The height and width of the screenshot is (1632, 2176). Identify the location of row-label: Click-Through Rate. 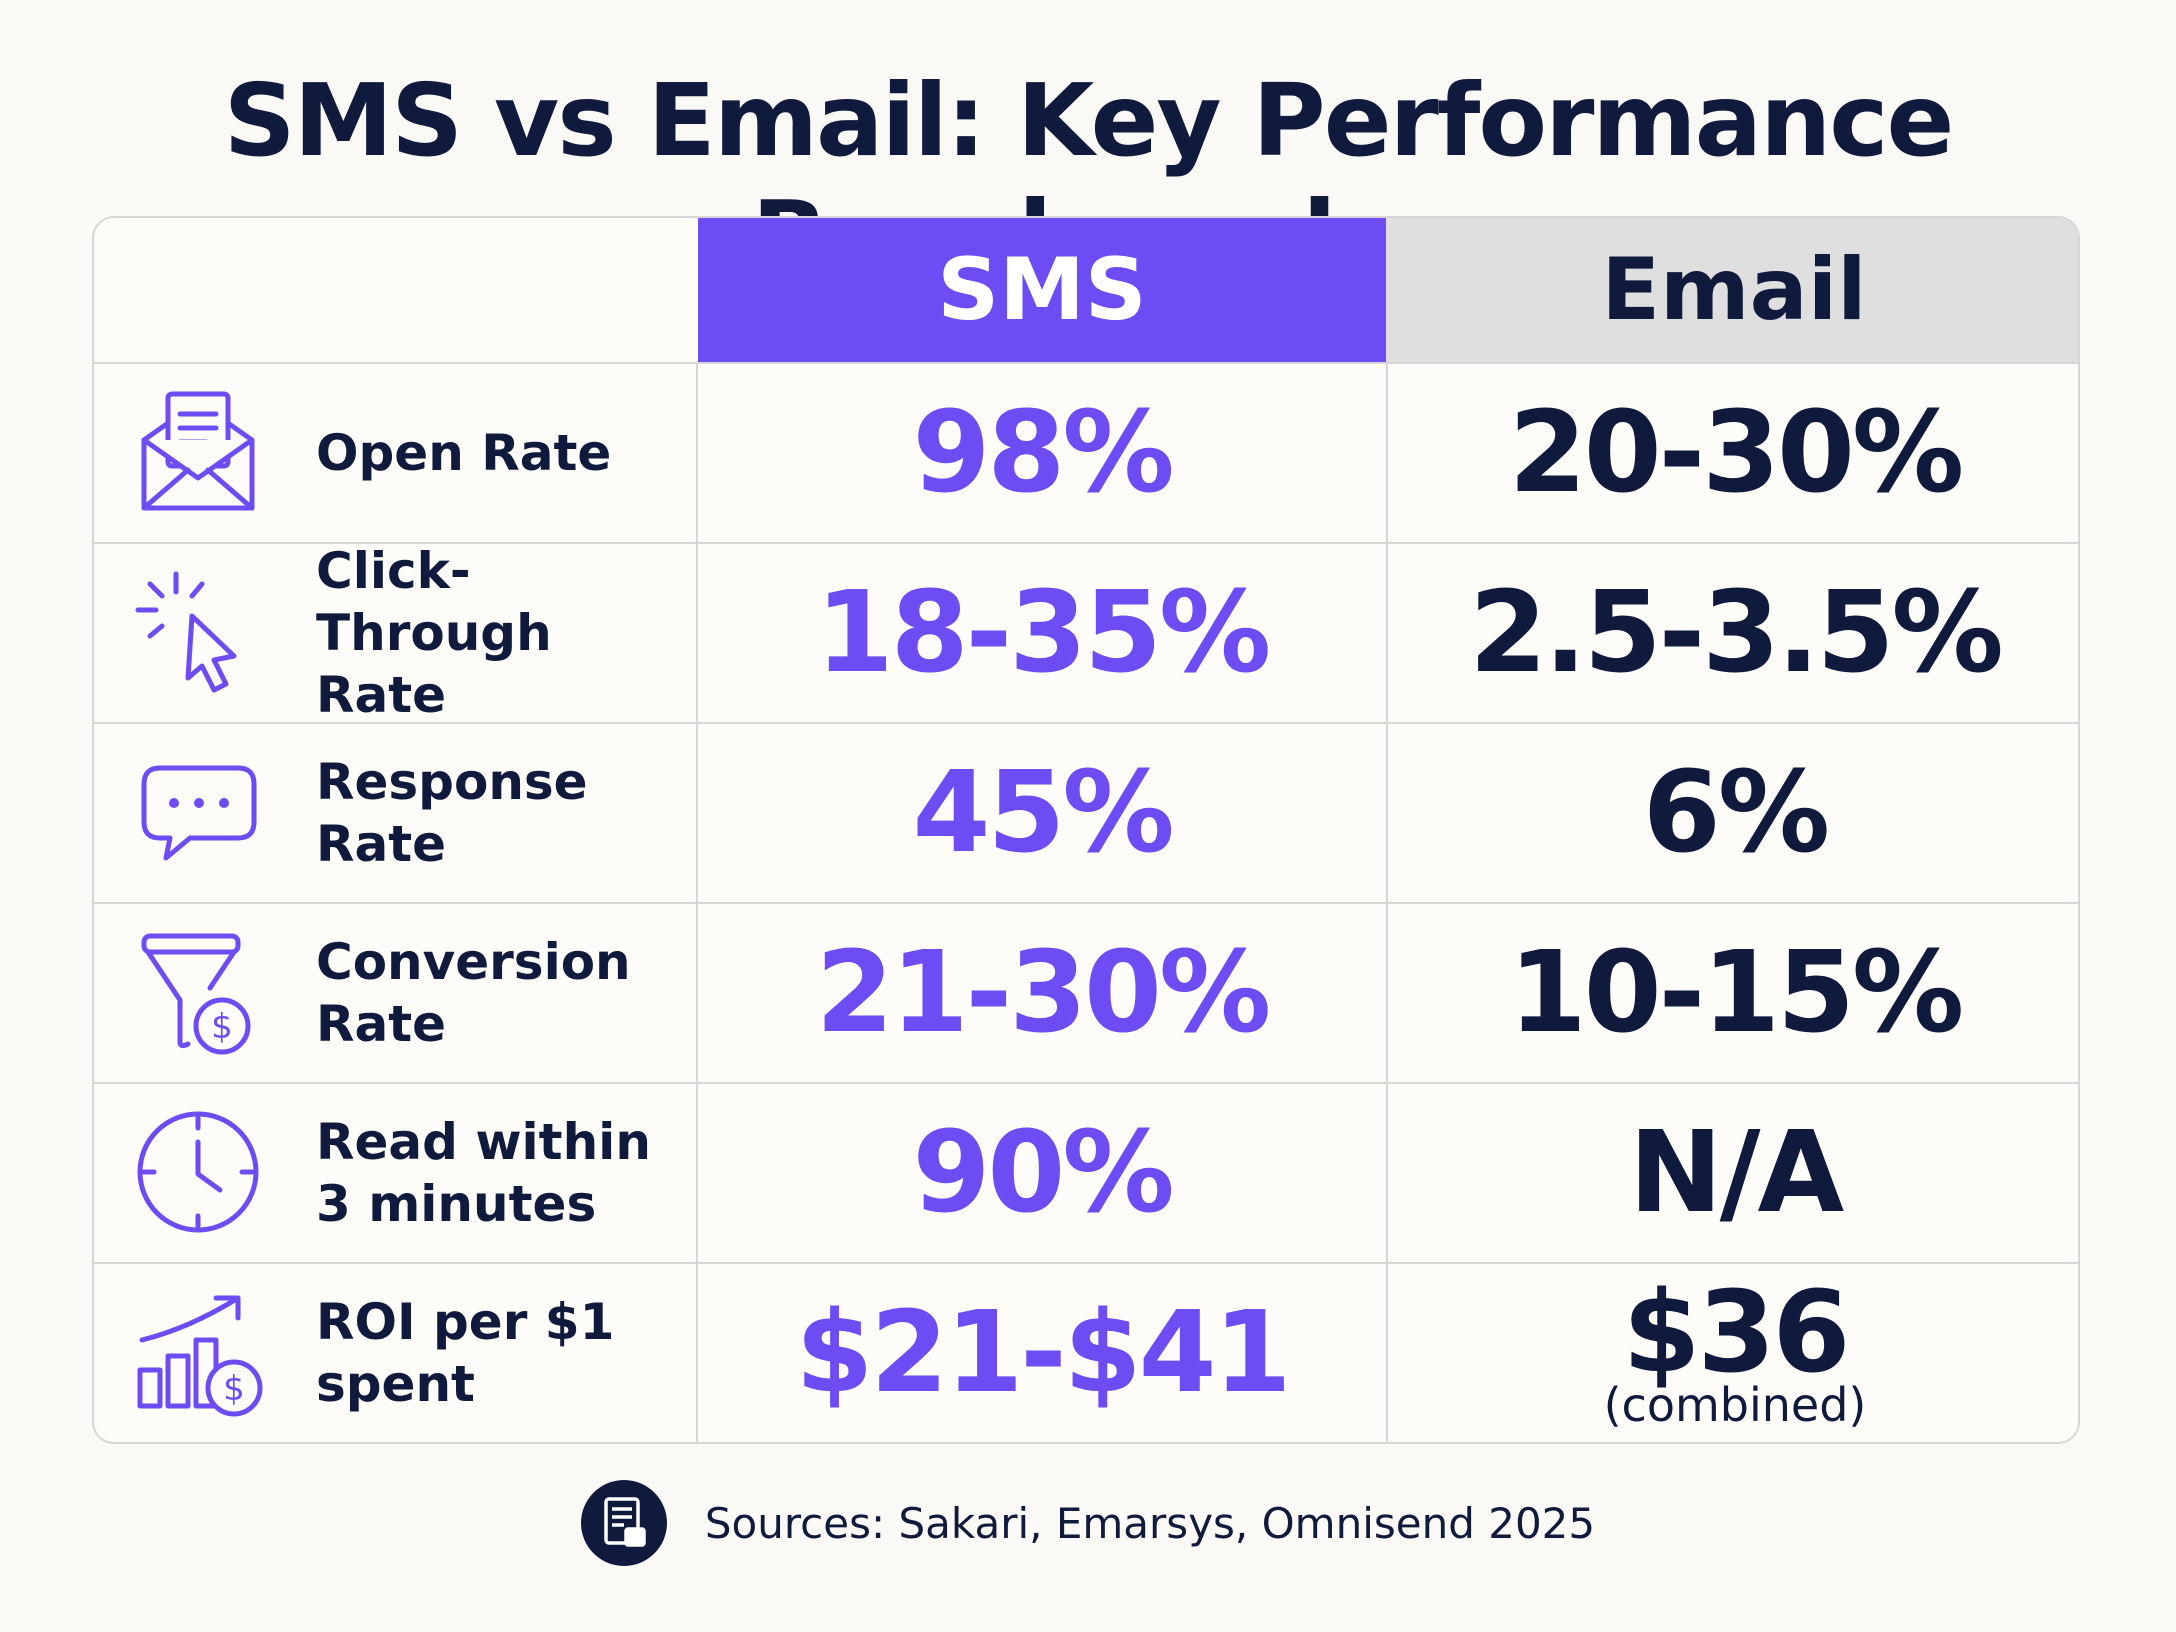
(434, 633).